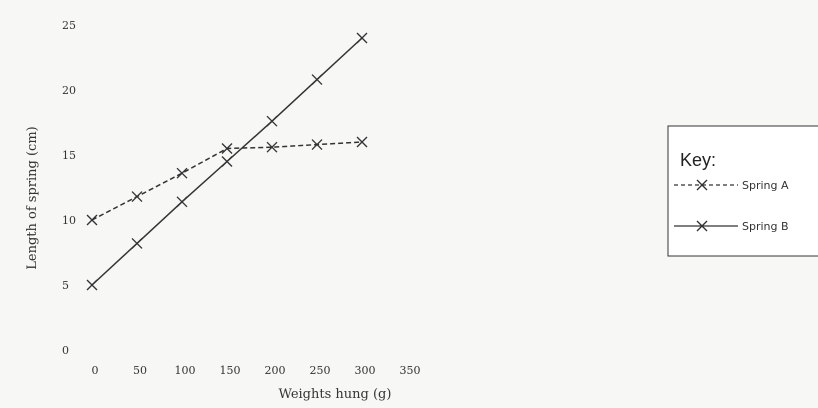 The image size is (818, 408). I want to click on x-tick-label: 250, so click(320, 370).